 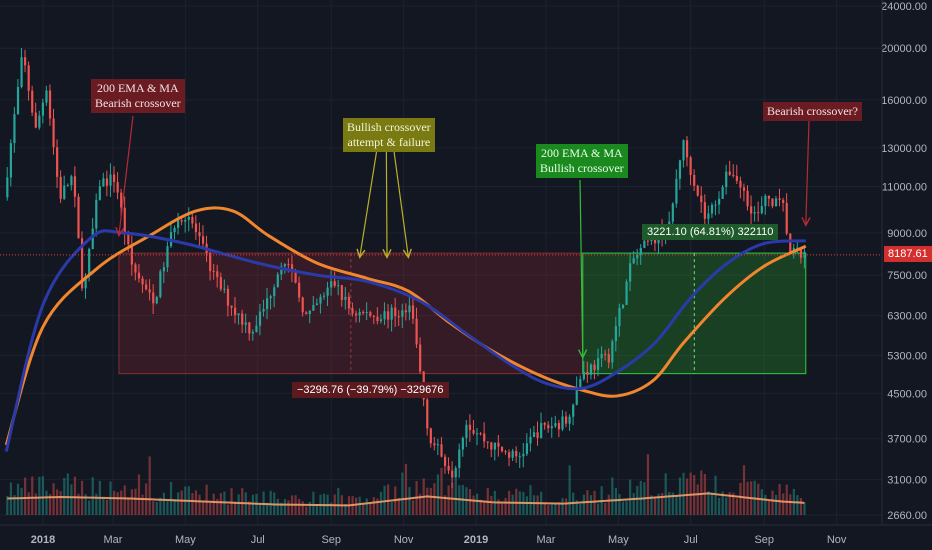 What do you see at coordinates (476, 540) in the screenshot?
I see `x-tick-label: 2019` at bounding box center [476, 540].